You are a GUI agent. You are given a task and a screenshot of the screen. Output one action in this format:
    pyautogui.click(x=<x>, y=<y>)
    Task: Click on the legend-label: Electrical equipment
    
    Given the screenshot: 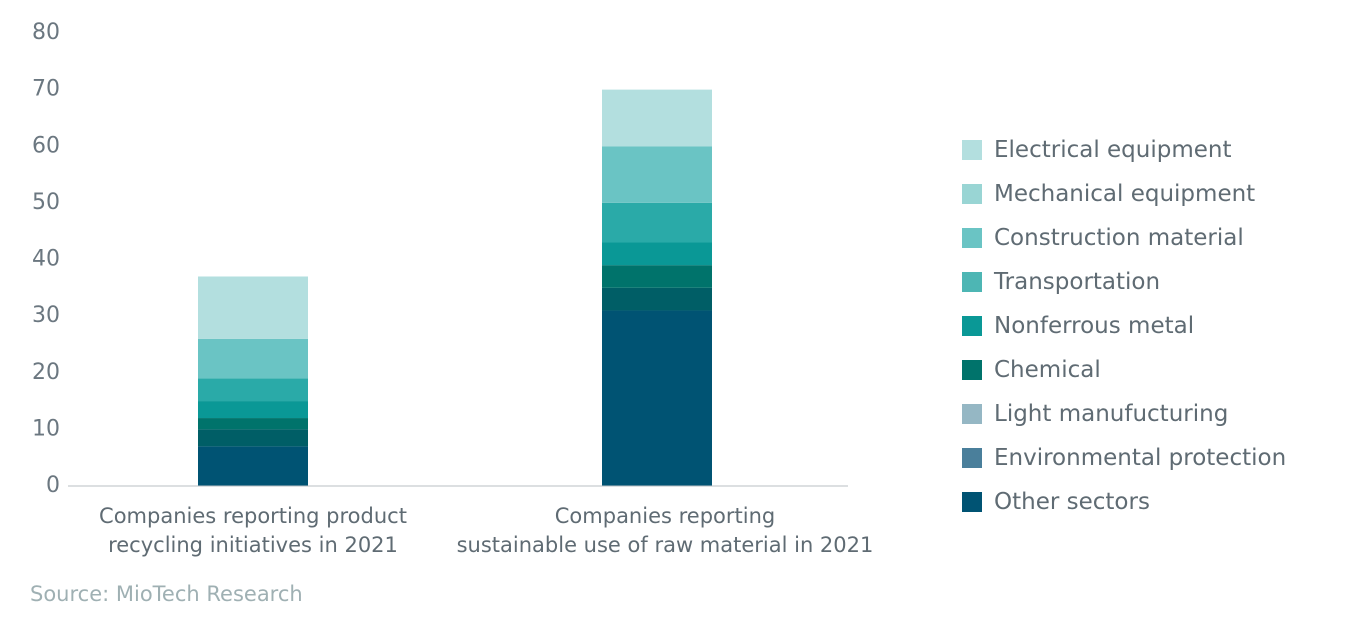 What is the action you would take?
    pyautogui.click(x=1113, y=150)
    